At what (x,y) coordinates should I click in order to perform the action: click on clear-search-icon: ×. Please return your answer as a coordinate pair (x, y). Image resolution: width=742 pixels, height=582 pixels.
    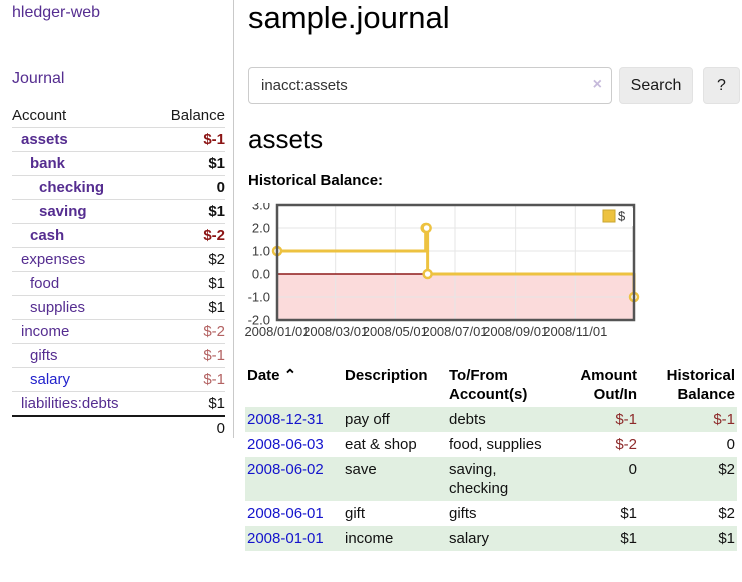
    Looking at the image, I should click on (597, 84).